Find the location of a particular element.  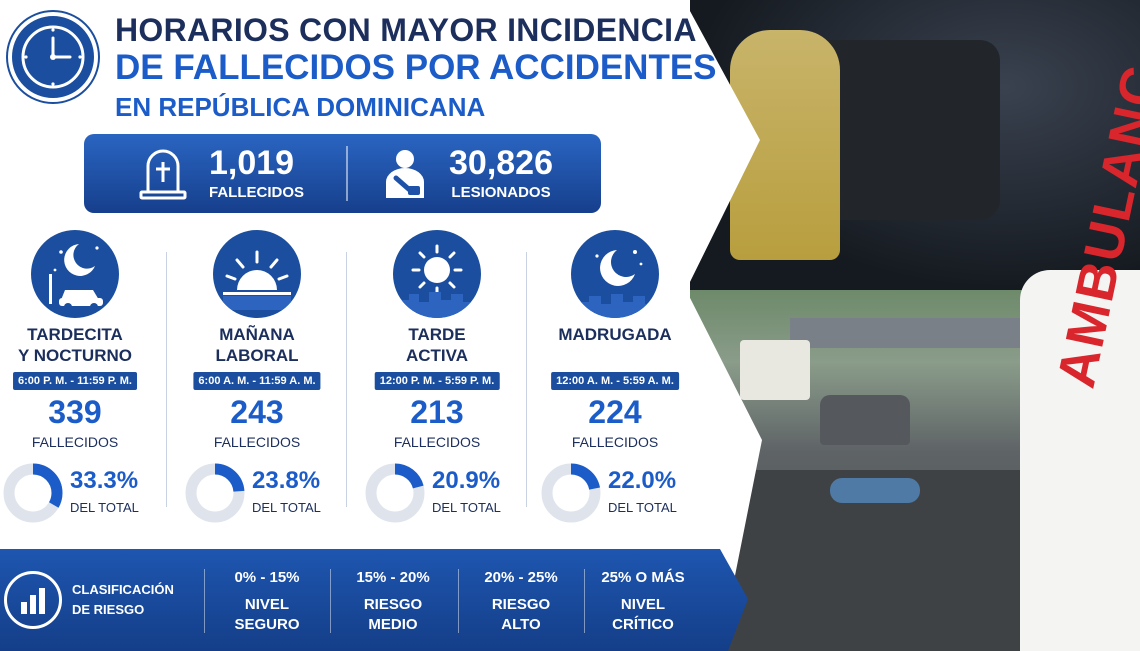

period-deaths-count: 339 is located at coordinates (75, 412).